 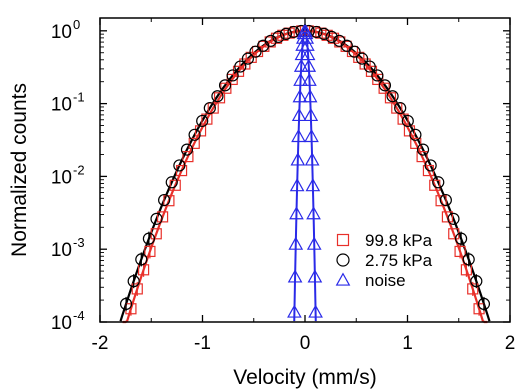 I want to click on x-tick-label: 0, so click(x=305, y=343).